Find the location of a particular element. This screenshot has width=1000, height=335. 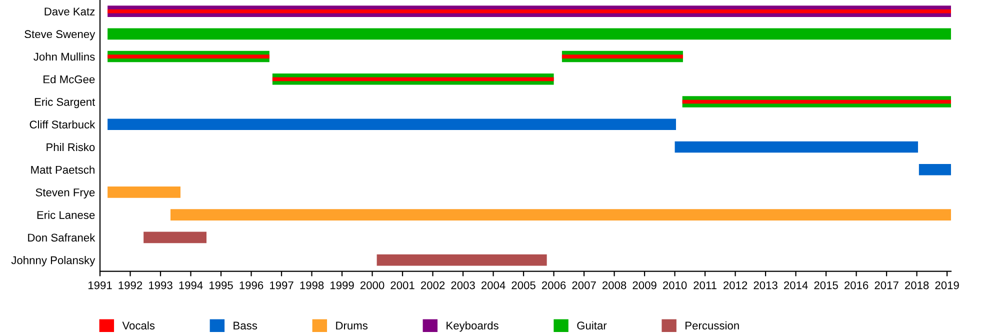

x-tick-label: 2008 is located at coordinates (614, 285).